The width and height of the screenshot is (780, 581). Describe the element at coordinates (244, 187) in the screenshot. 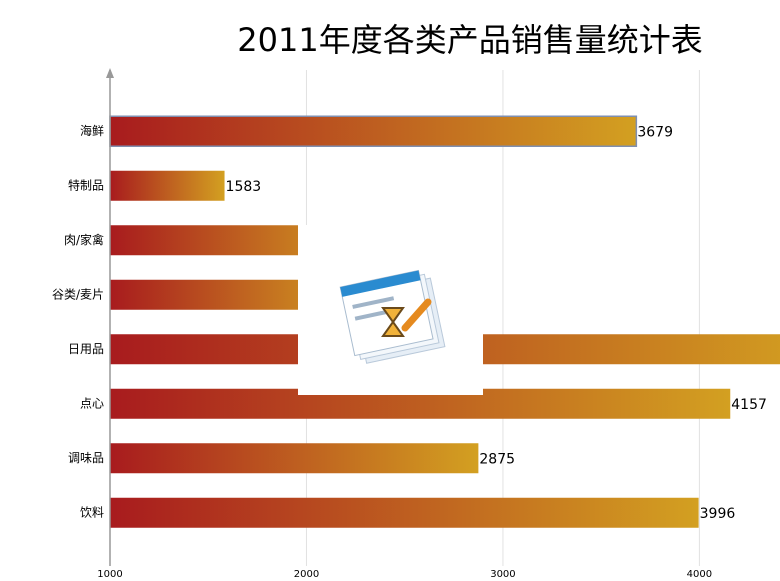

I see `data-label: 1583` at that location.